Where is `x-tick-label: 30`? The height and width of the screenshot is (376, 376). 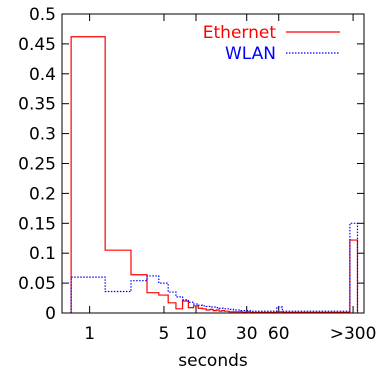 x-tick-label: 30 is located at coordinates (247, 334).